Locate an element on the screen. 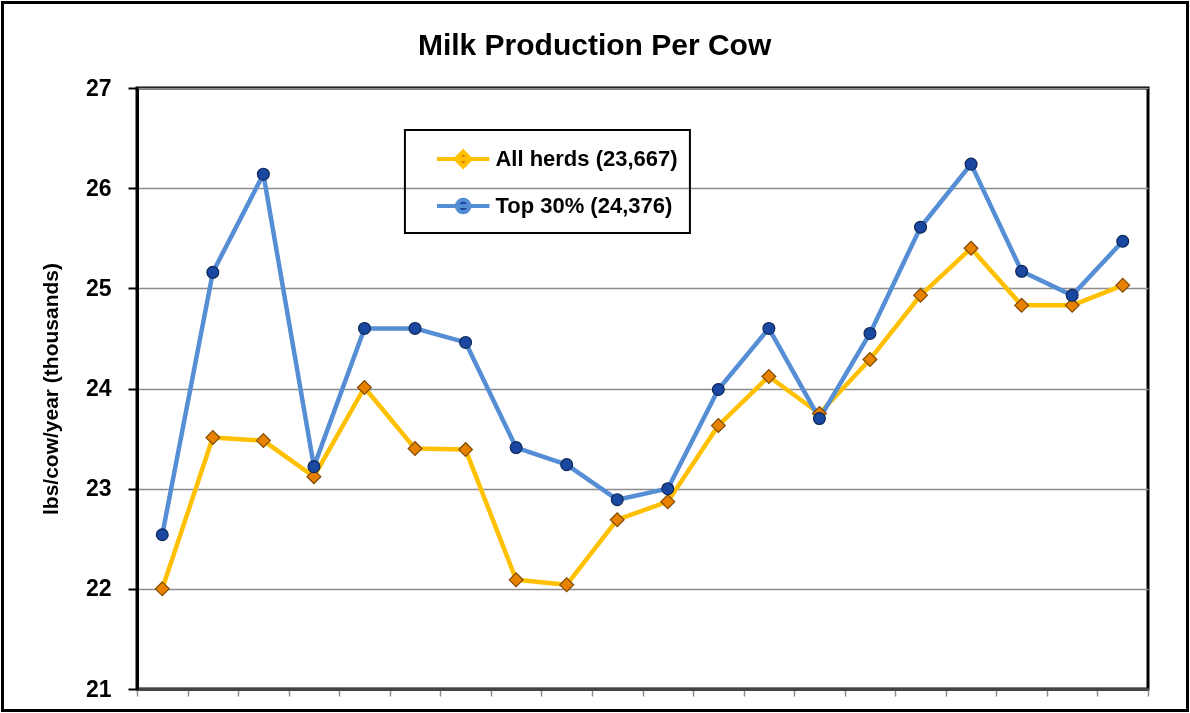  y-tick-label: 24 is located at coordinates (98, 388).